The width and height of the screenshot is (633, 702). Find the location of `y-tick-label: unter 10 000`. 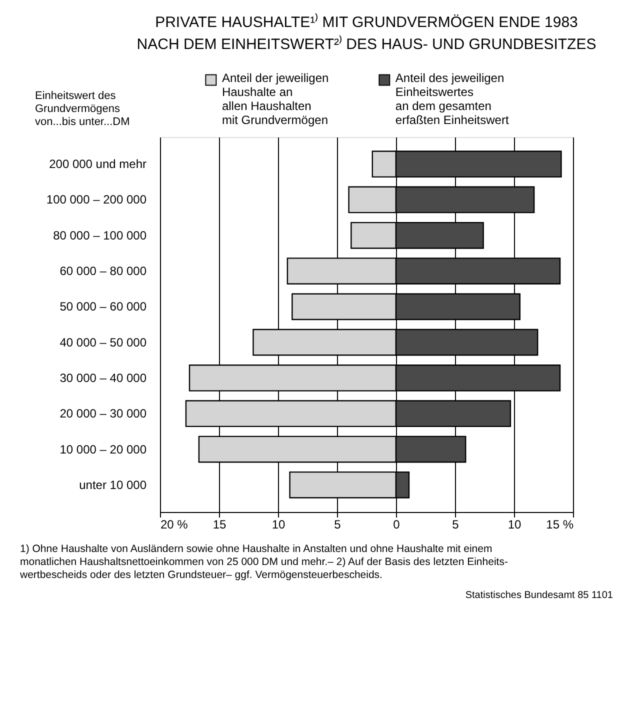

y-tick-label: unter 10 000 is located at coordinates (113, 485).